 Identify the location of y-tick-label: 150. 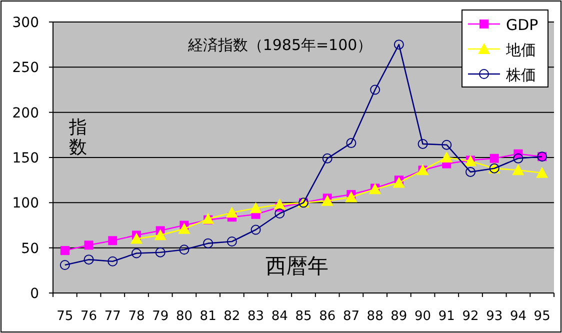
(25, 158).